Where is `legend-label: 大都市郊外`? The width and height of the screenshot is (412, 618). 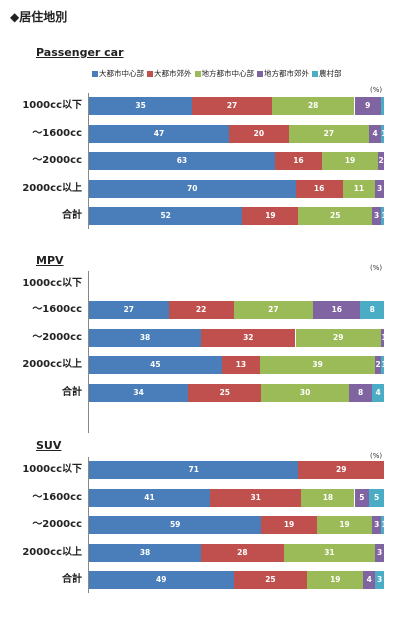
legend-label: 大都市郊外 is located at coordinates (173, 73).